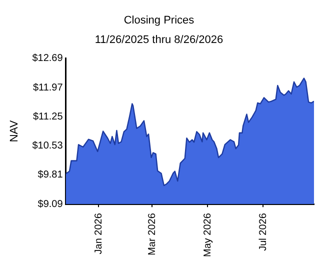 The height and width of the screenshot is (267, 324). Describe the element at coordinates (51, 175) in the screenshot. I see `y-tick-label: $9.81` at that location.